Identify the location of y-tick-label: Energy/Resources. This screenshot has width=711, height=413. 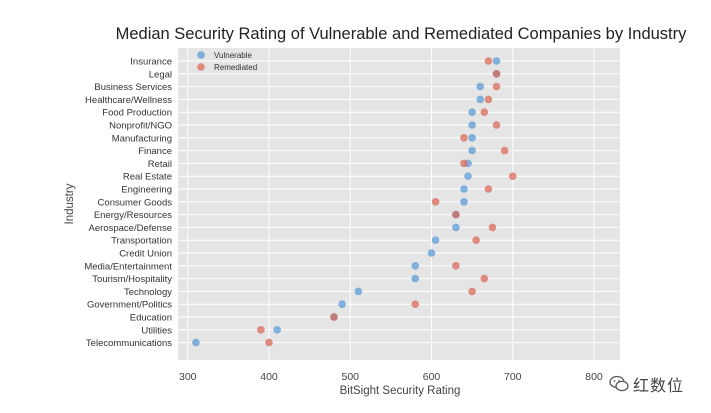
(133, 215).